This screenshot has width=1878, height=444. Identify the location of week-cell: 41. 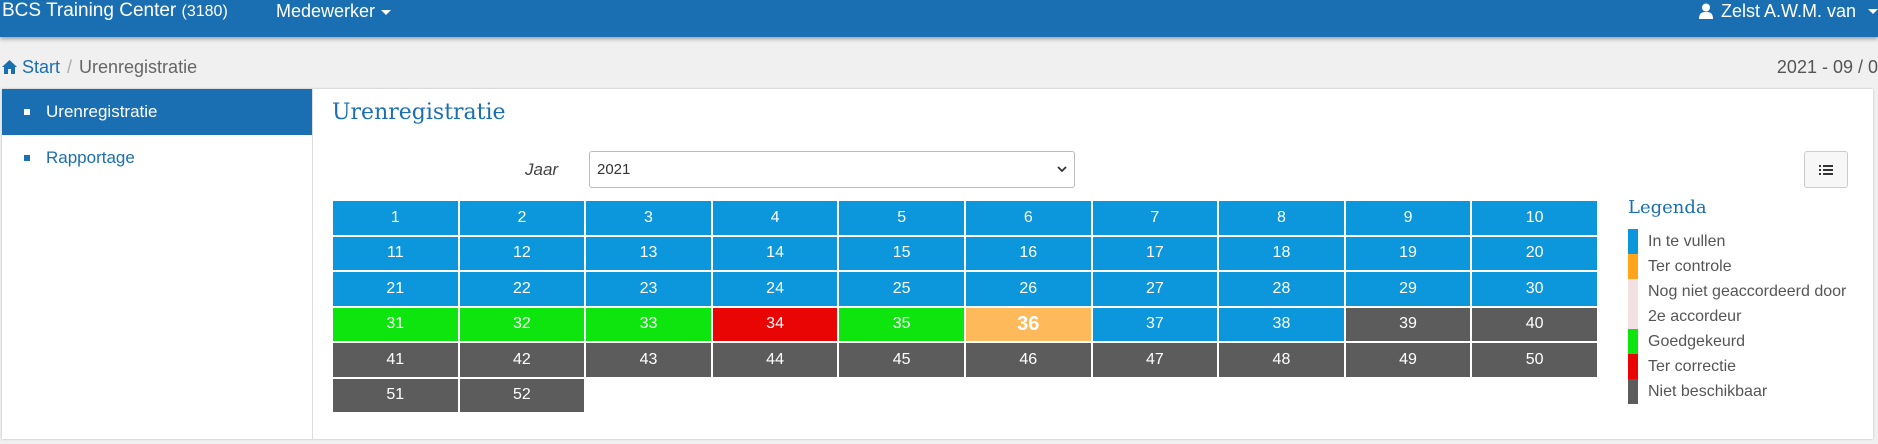
(395, 360).